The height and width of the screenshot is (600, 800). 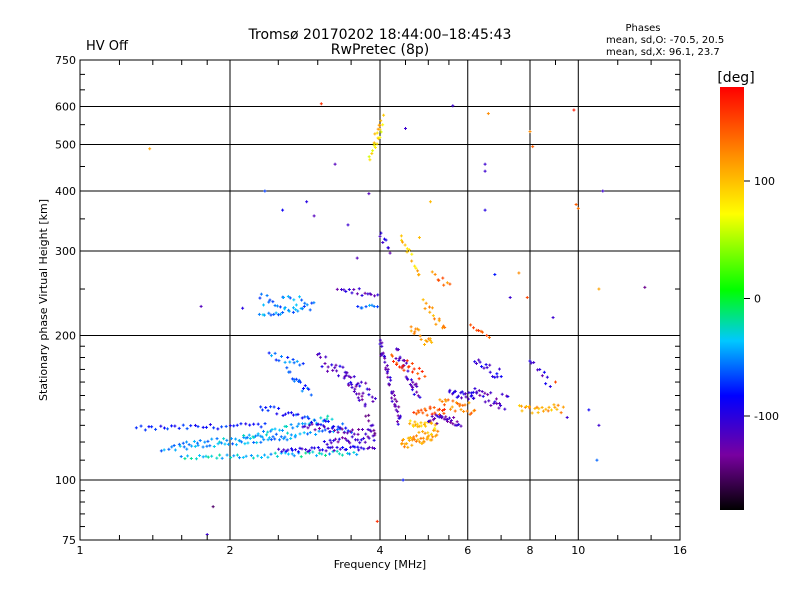 I want to click on x-tick-label: 4, so click(x=380, y=550).